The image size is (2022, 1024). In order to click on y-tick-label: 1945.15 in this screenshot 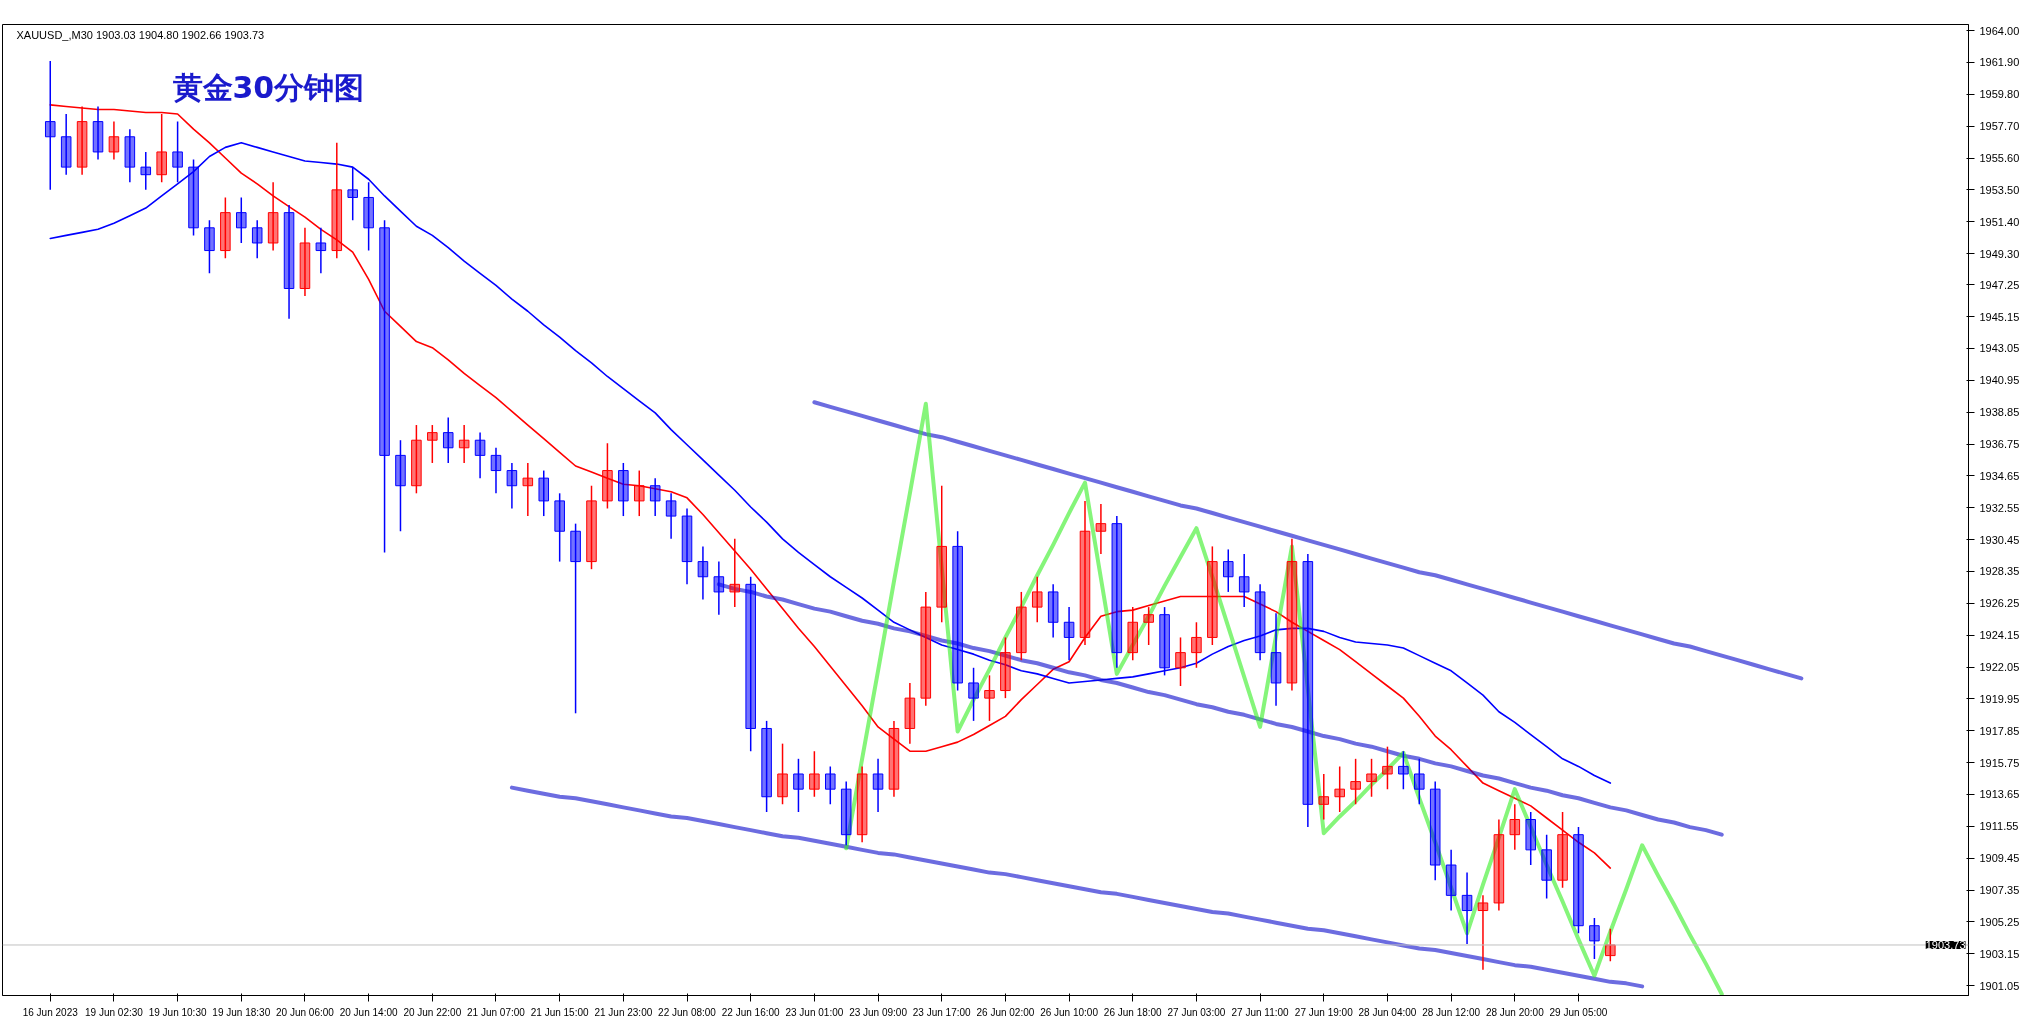, I will do `click(1999, 316)`.